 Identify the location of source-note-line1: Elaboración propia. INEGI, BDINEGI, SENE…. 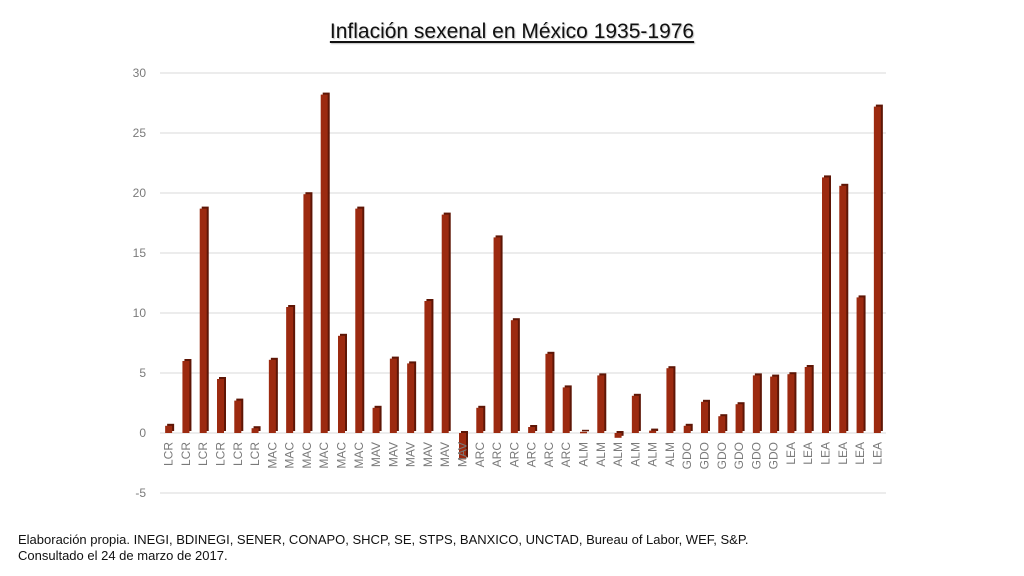
(383, 539).